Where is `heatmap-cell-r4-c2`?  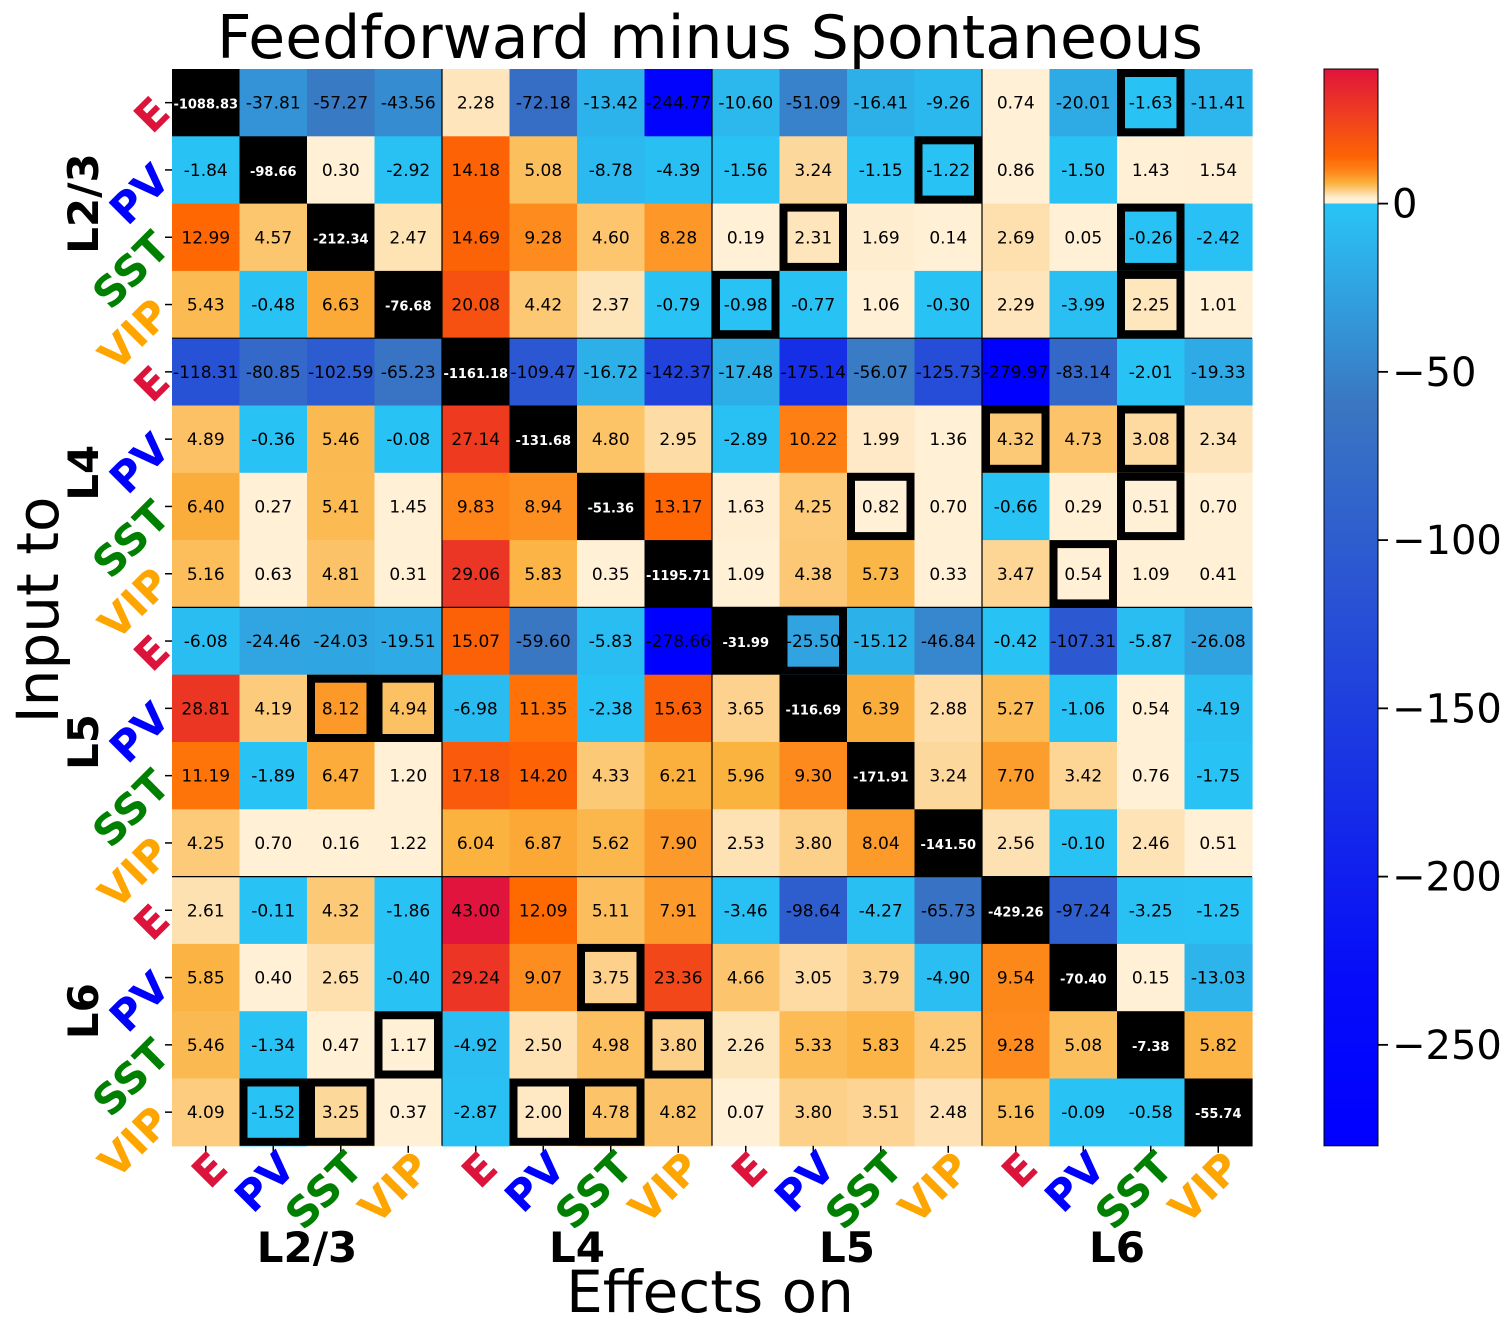
heatmap-cell-r4-c2 is located at coordinates (341, 372).